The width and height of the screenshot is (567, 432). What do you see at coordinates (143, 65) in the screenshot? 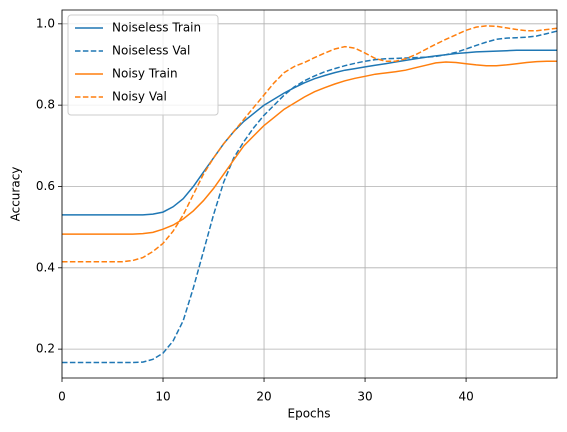
I see `legend-box` at bounding box center [143, 65].